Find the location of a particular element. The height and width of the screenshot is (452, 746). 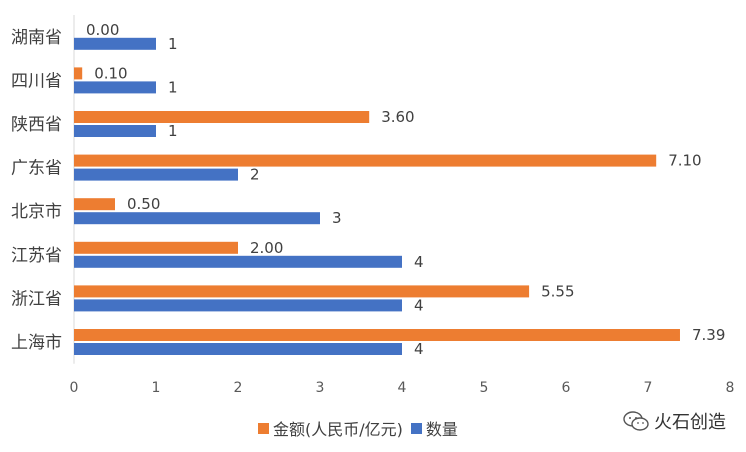

data-label-amount: 5.55 is located at coordinates (557, 291).